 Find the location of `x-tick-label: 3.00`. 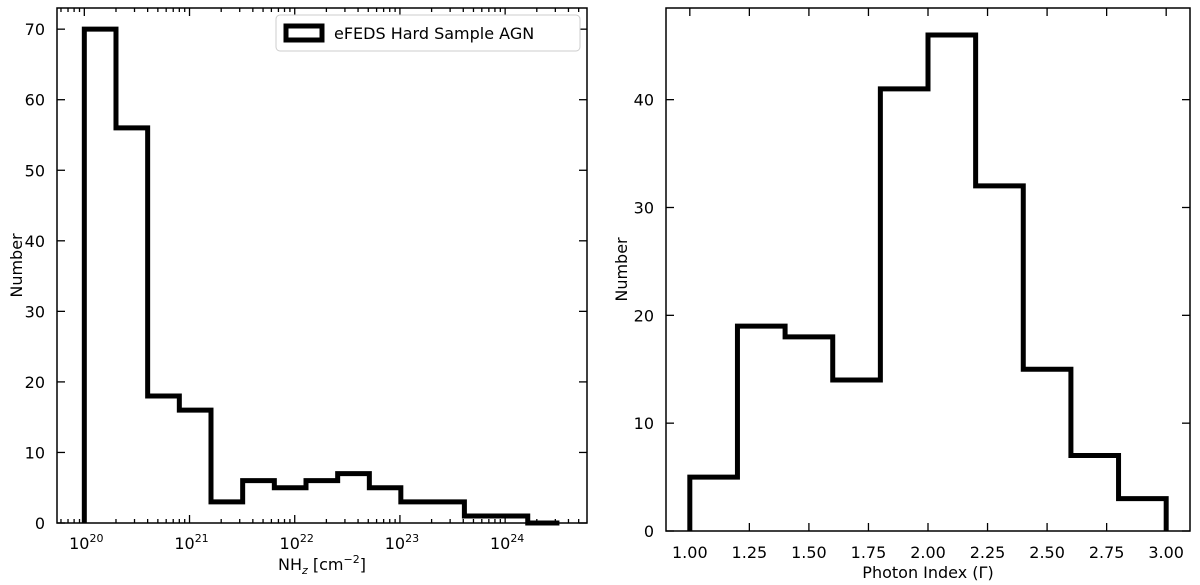

x-tick-label: 3.00 is located at coordinates (1166, 552).